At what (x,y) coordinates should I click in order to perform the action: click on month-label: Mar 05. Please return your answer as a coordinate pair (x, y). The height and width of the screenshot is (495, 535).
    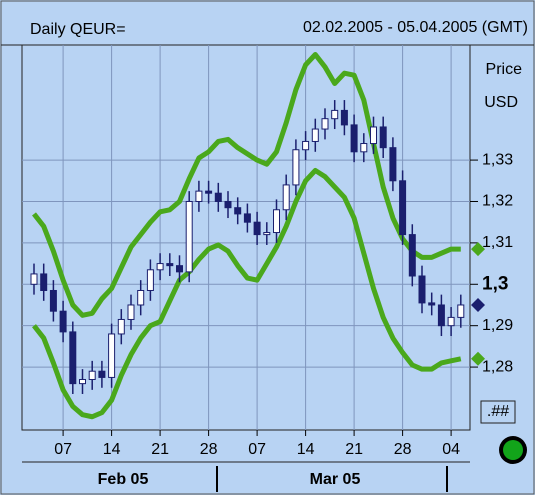
    Looking at the image, I should click on (335, 479).